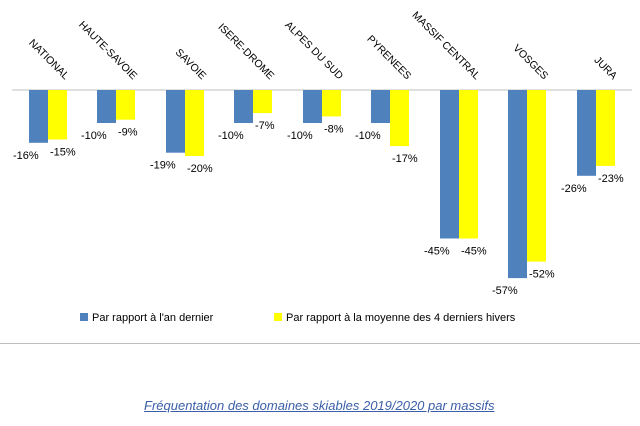  What do you see at coordinates (231, 136) in the screenshot?
I see `data-label-isere-drome-series-1: -10%` at bounding box center [231, 136].